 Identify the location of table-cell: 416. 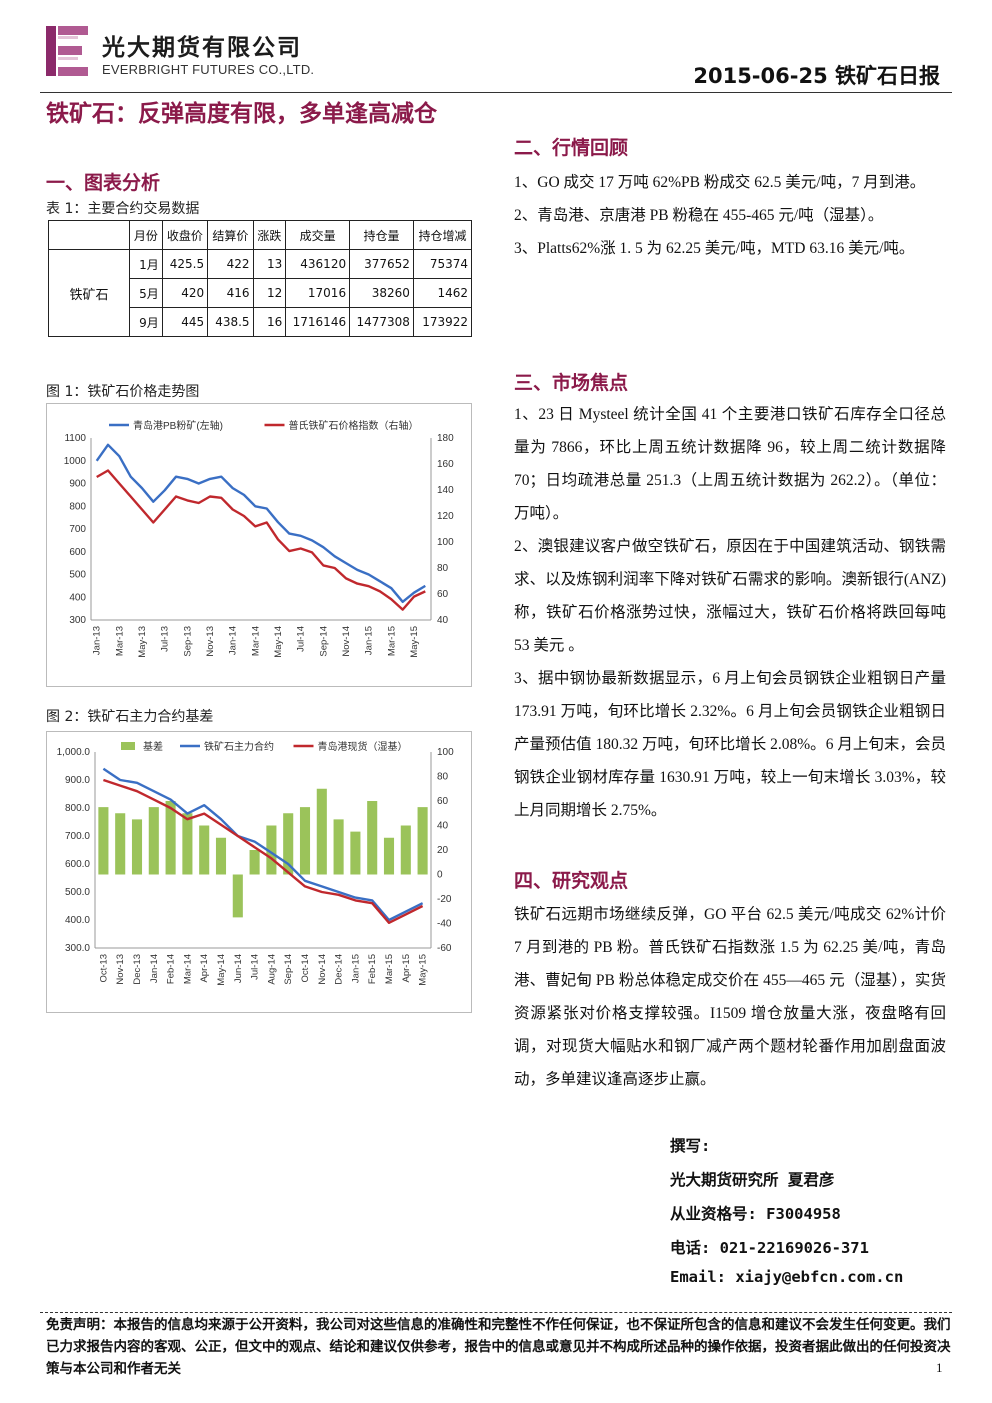
(230, 293).